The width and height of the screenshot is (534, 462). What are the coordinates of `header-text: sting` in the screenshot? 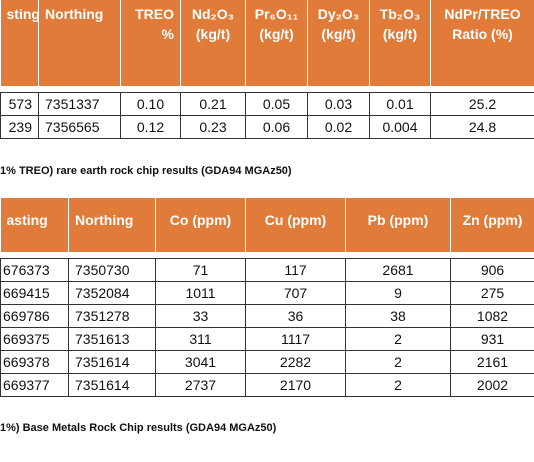 It's located at (23, 14).